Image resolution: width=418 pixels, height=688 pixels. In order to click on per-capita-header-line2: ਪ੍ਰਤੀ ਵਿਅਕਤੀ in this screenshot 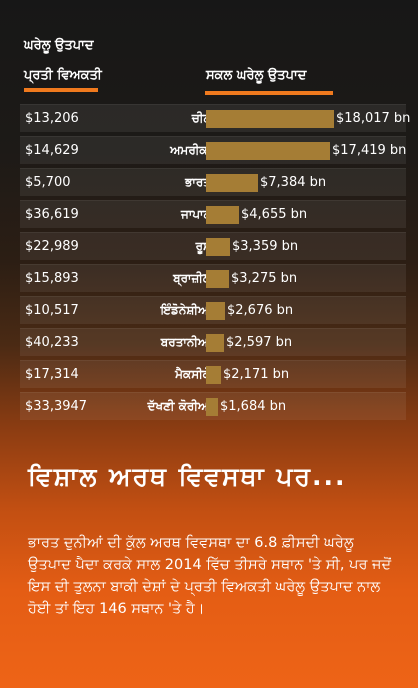, I will do `click(63, 75)`.